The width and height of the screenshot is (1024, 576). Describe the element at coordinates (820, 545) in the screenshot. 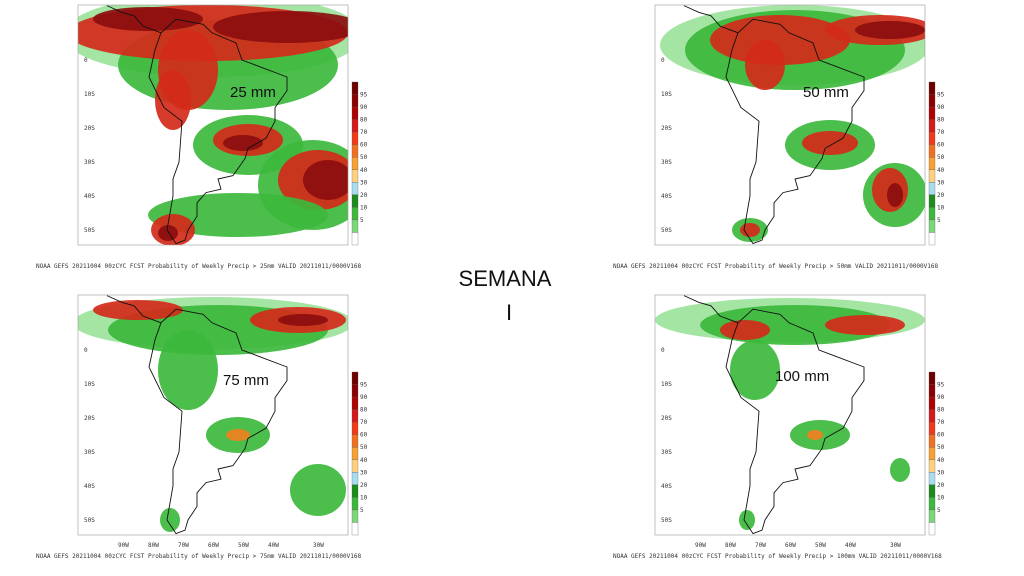

I see `lon-label: 50W` at that location.